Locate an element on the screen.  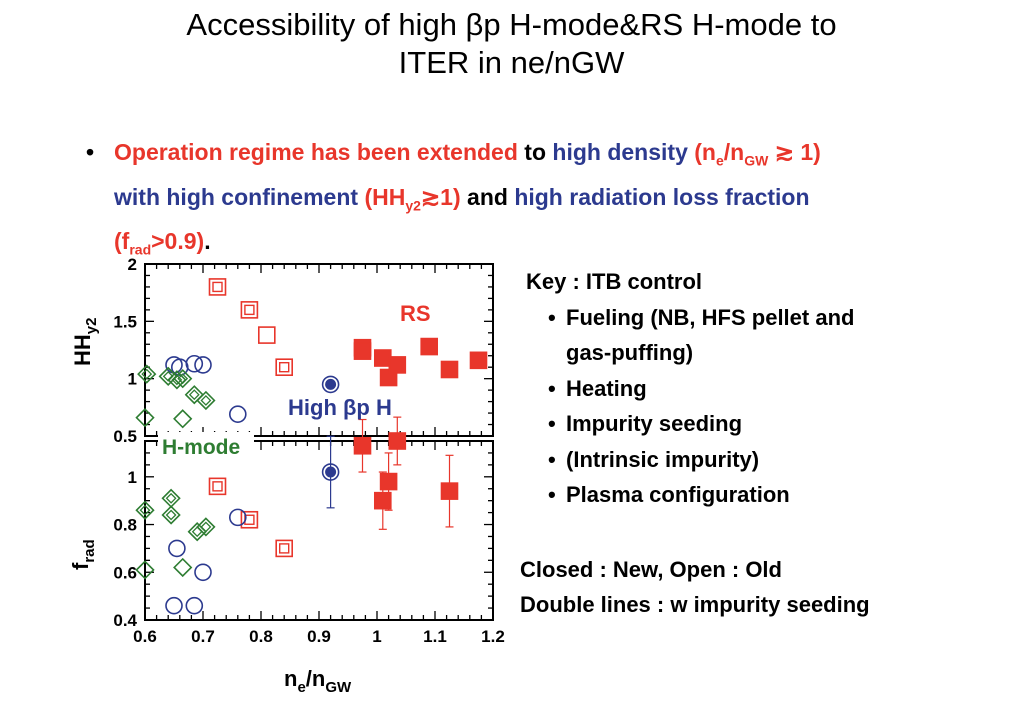
bullet-seg-6: (HHy2≳1) is located at coordinates (412, 198).